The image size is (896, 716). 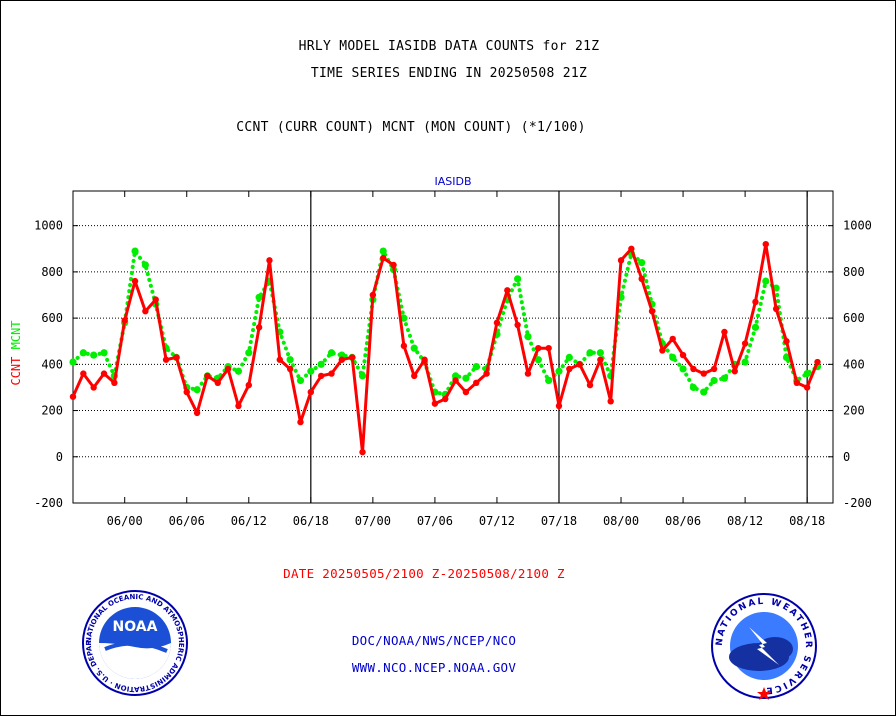 What do you see at coordinates (434, 667) in the screenshot?
I see `website-link: WWW.NCO.NCEP.NOAA.GOV` at bounding box center [434, 667].